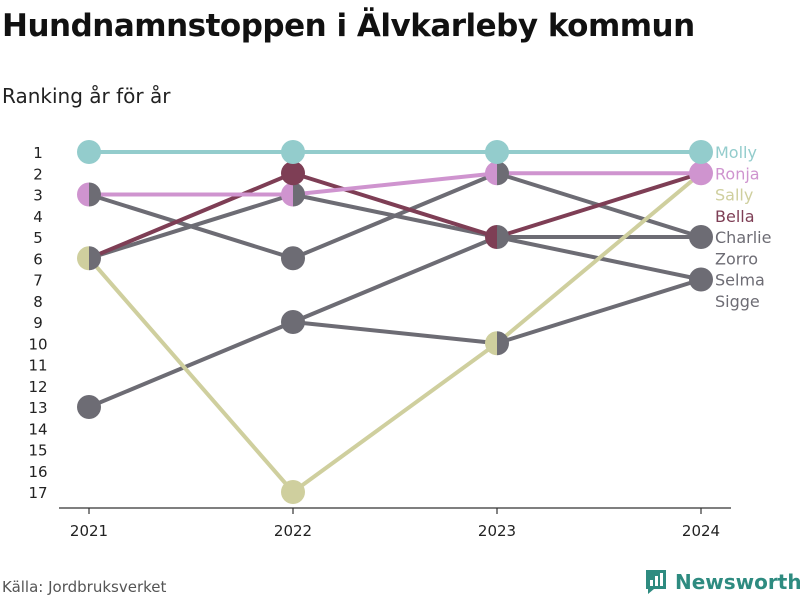  What do you see at coordinates (37, 493) in the screenshot?
I see `y-tick-label-17: 17` at bounding box center [37, 493].